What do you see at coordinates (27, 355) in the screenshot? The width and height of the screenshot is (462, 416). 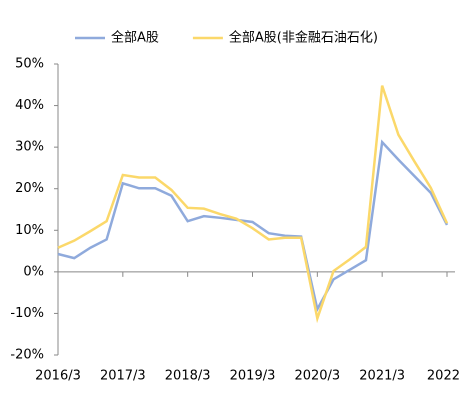 I see `y-tick-label: -20%` at bounding box center [27, 355].